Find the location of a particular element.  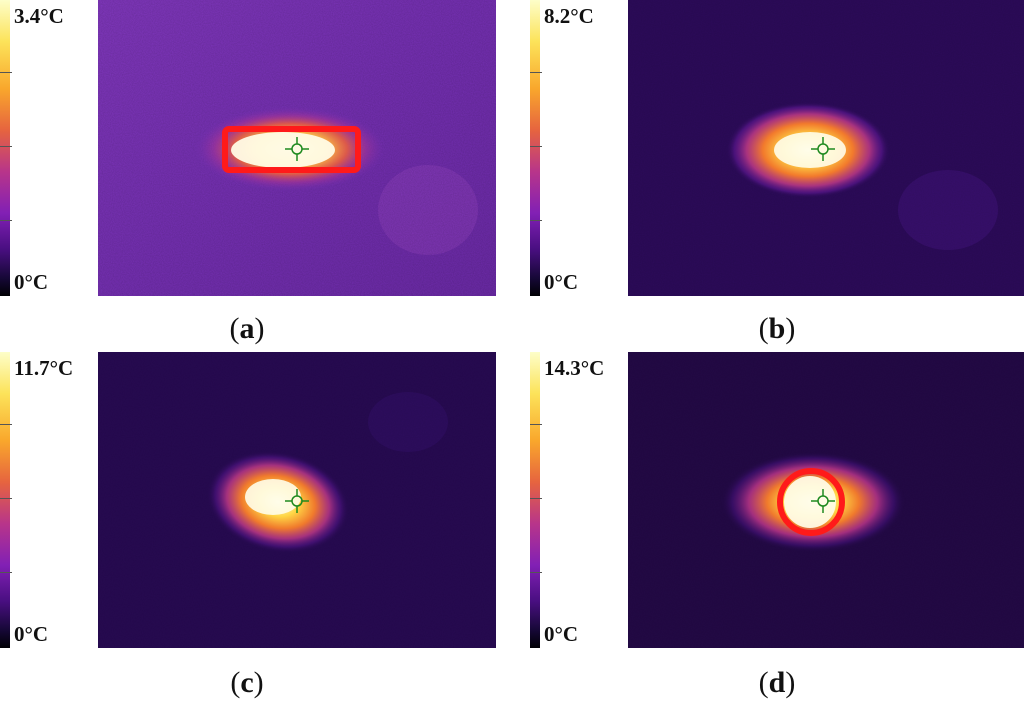

colorbar-b is located at coordinates (535, 148).